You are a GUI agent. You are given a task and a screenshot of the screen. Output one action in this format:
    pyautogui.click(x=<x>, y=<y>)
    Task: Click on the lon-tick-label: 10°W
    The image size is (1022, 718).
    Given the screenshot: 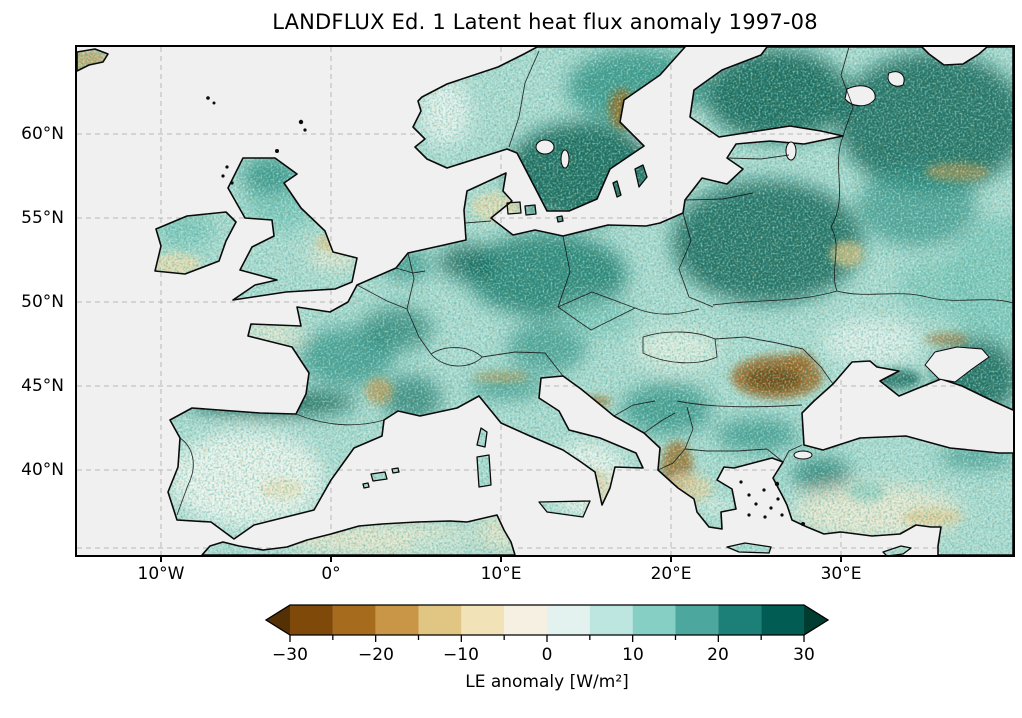 What is the action you would take?
    pyautogui.click(x=161, y=574)
    